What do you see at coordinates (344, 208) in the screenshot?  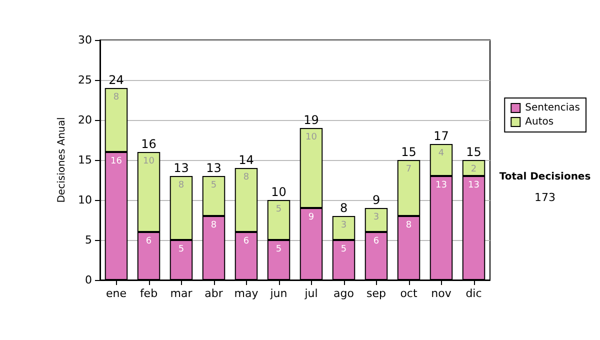 I see `total-label: 8` at bounding box center [344, 208].